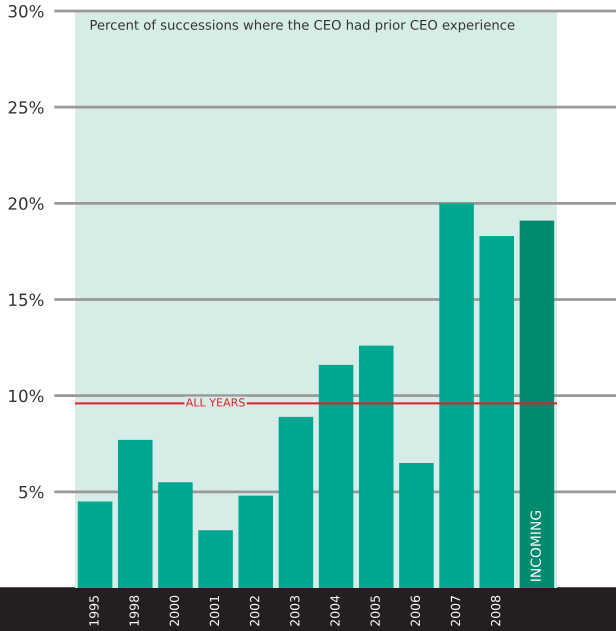 The width and height of the screenshot is (616, 631). What do you see at coordinates (26, 11) in the screenshot?
I see `y-tick-label: 30%` at bounding box center [26, 11].